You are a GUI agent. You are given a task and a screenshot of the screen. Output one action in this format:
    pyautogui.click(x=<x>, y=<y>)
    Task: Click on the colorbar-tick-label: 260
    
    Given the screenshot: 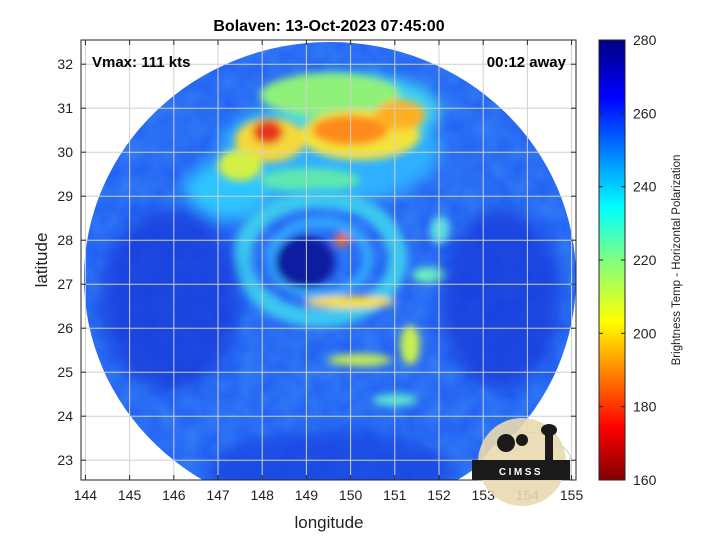 What is the action you would take?
    pyautogui.click(x=645, y=113)
    